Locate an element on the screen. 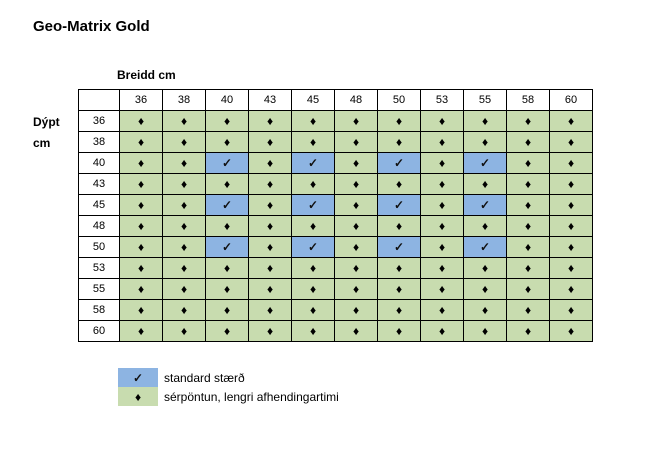  matrix-col-header: 43 is located at coordinates (270, 100).